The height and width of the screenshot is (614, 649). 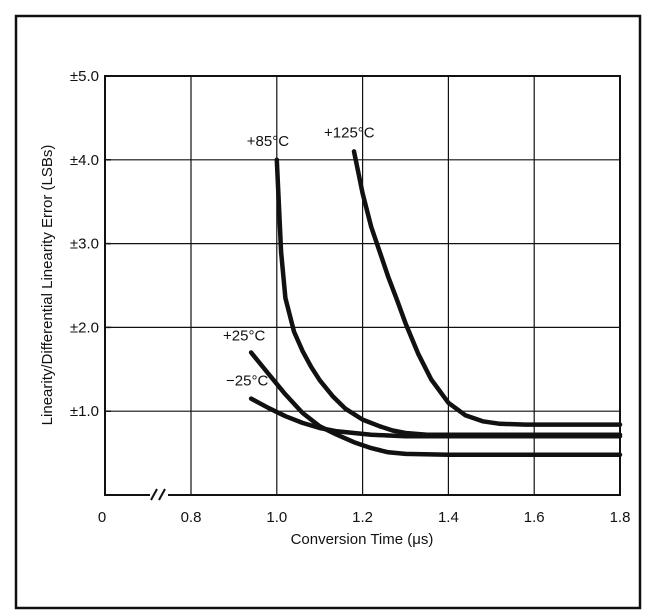 What do you see at coordinates (349, 132) in the screenshot?
I see `series-label-1: +125°C` at bounding box center [349, 132].